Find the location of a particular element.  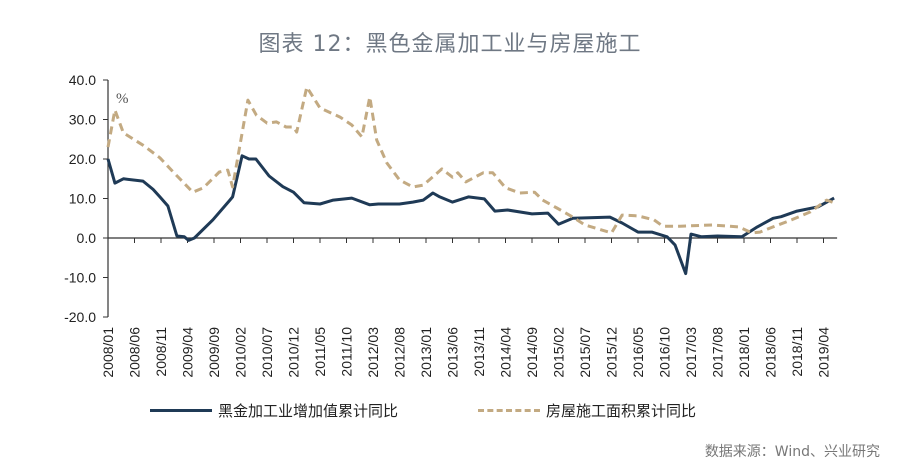

x-tick-label: 2015/12 is located at coordinates (612, 352).